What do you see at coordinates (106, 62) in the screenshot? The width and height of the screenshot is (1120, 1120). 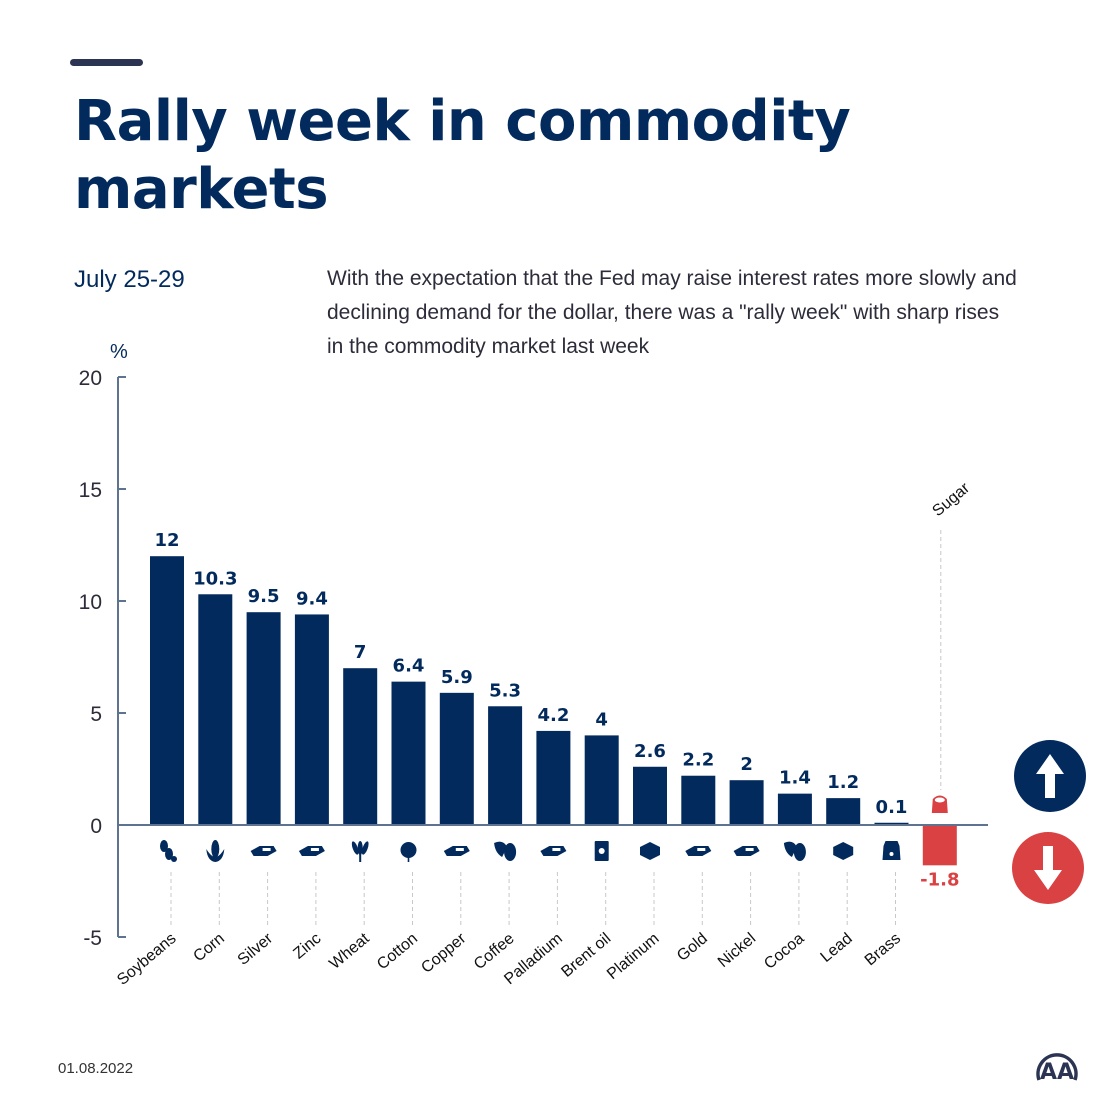 I see `decorative-top-rule` at bounding box center [106, 62].